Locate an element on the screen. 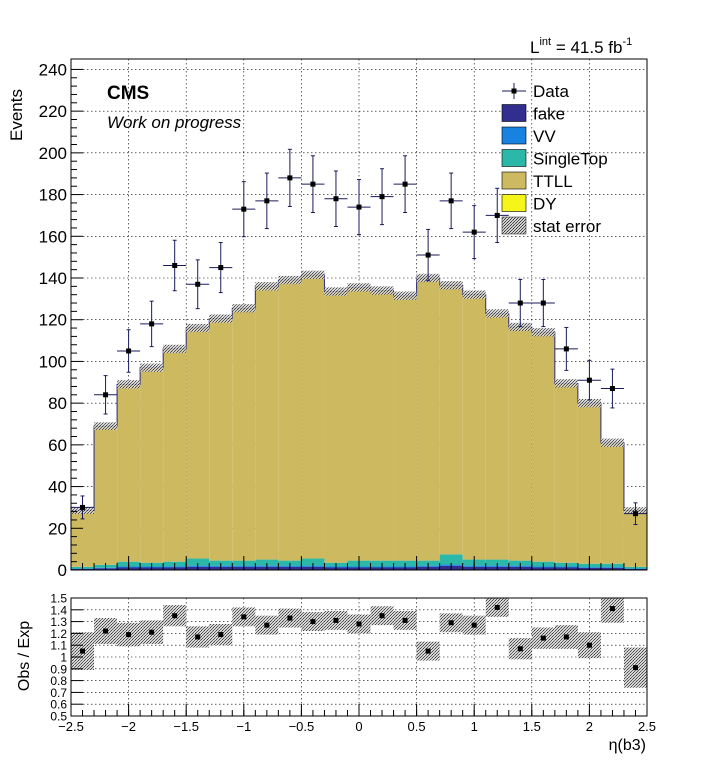 The image size is (718, 776). work-label: Work on progress is located at coordinates (174, 122).